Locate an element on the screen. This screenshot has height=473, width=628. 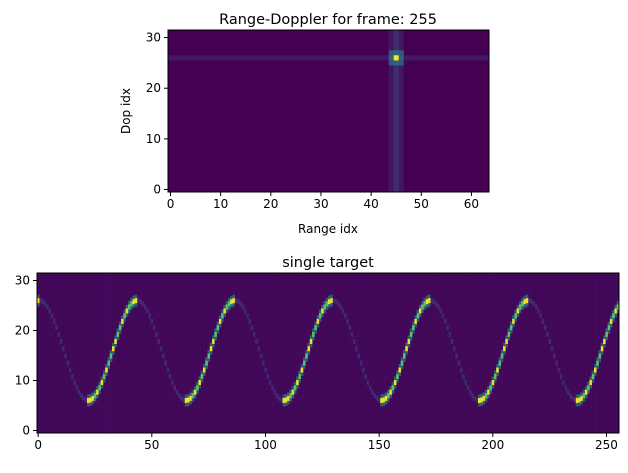
range-doppler-ylabel: Dop idx is located at coordinates (126, 111).